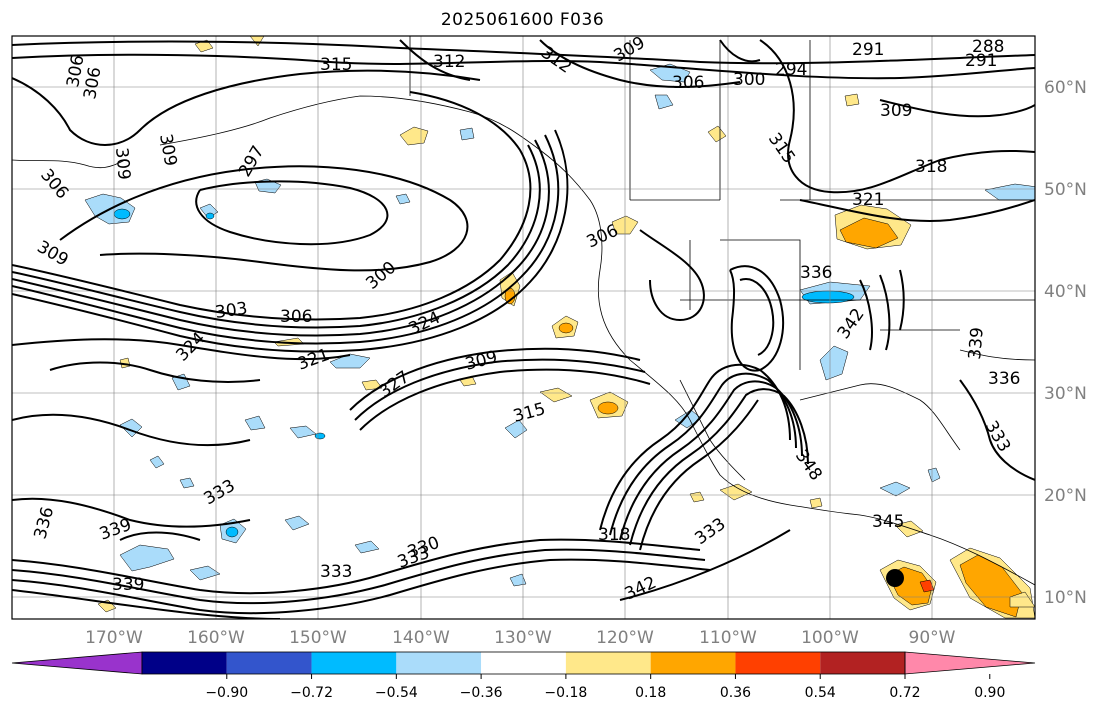 The height and width of the screenshot is (712, 1105). I want to click on lon-label: 120°W, so click(625, 638).